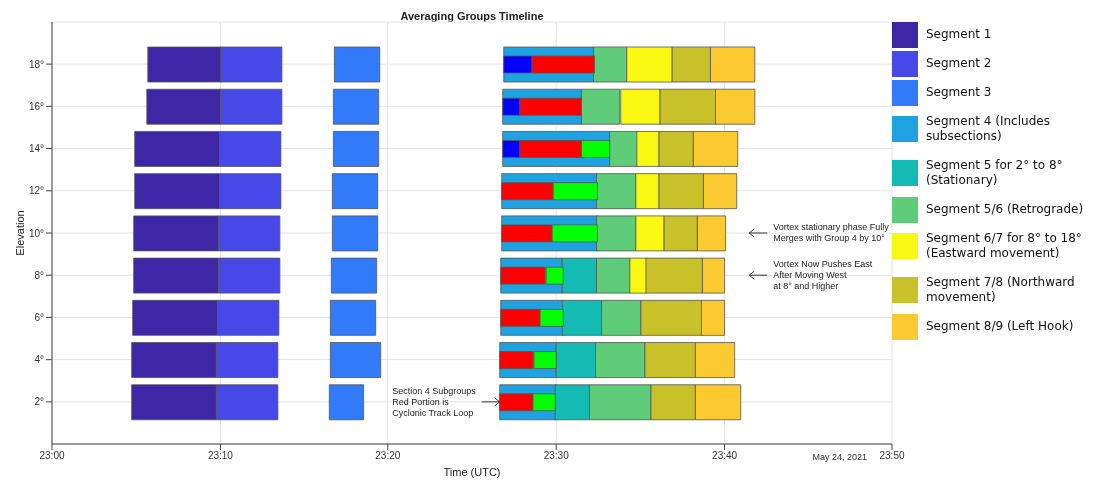 This screenshot has height=486, width=1119. I want to click on y-tick-label: 10°, so click(36, 233).